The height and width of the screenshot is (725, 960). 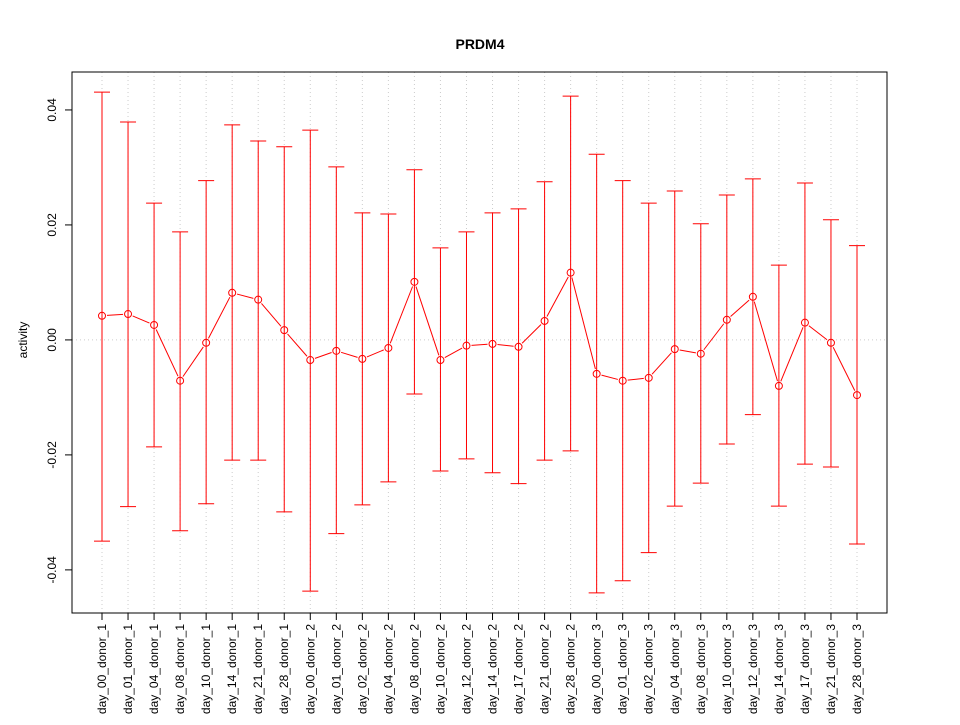 What do you see at coordinates (479, 334) in the screenshot?
I see `series` at bounding box center [479, 334].